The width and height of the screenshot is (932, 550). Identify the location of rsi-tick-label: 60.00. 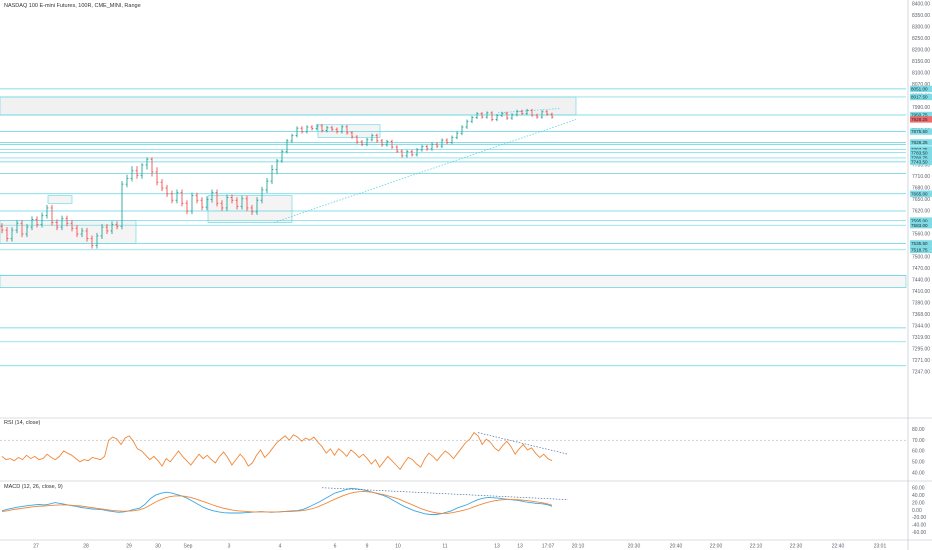
(918, 452).